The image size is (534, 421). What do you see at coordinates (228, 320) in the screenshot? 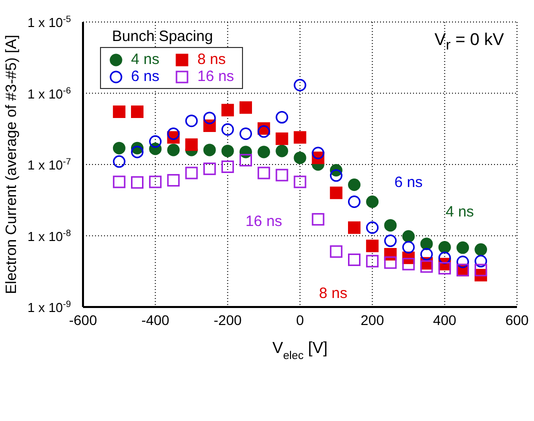
I see `x-tick-label: -200` at bounding box center [228, 320].